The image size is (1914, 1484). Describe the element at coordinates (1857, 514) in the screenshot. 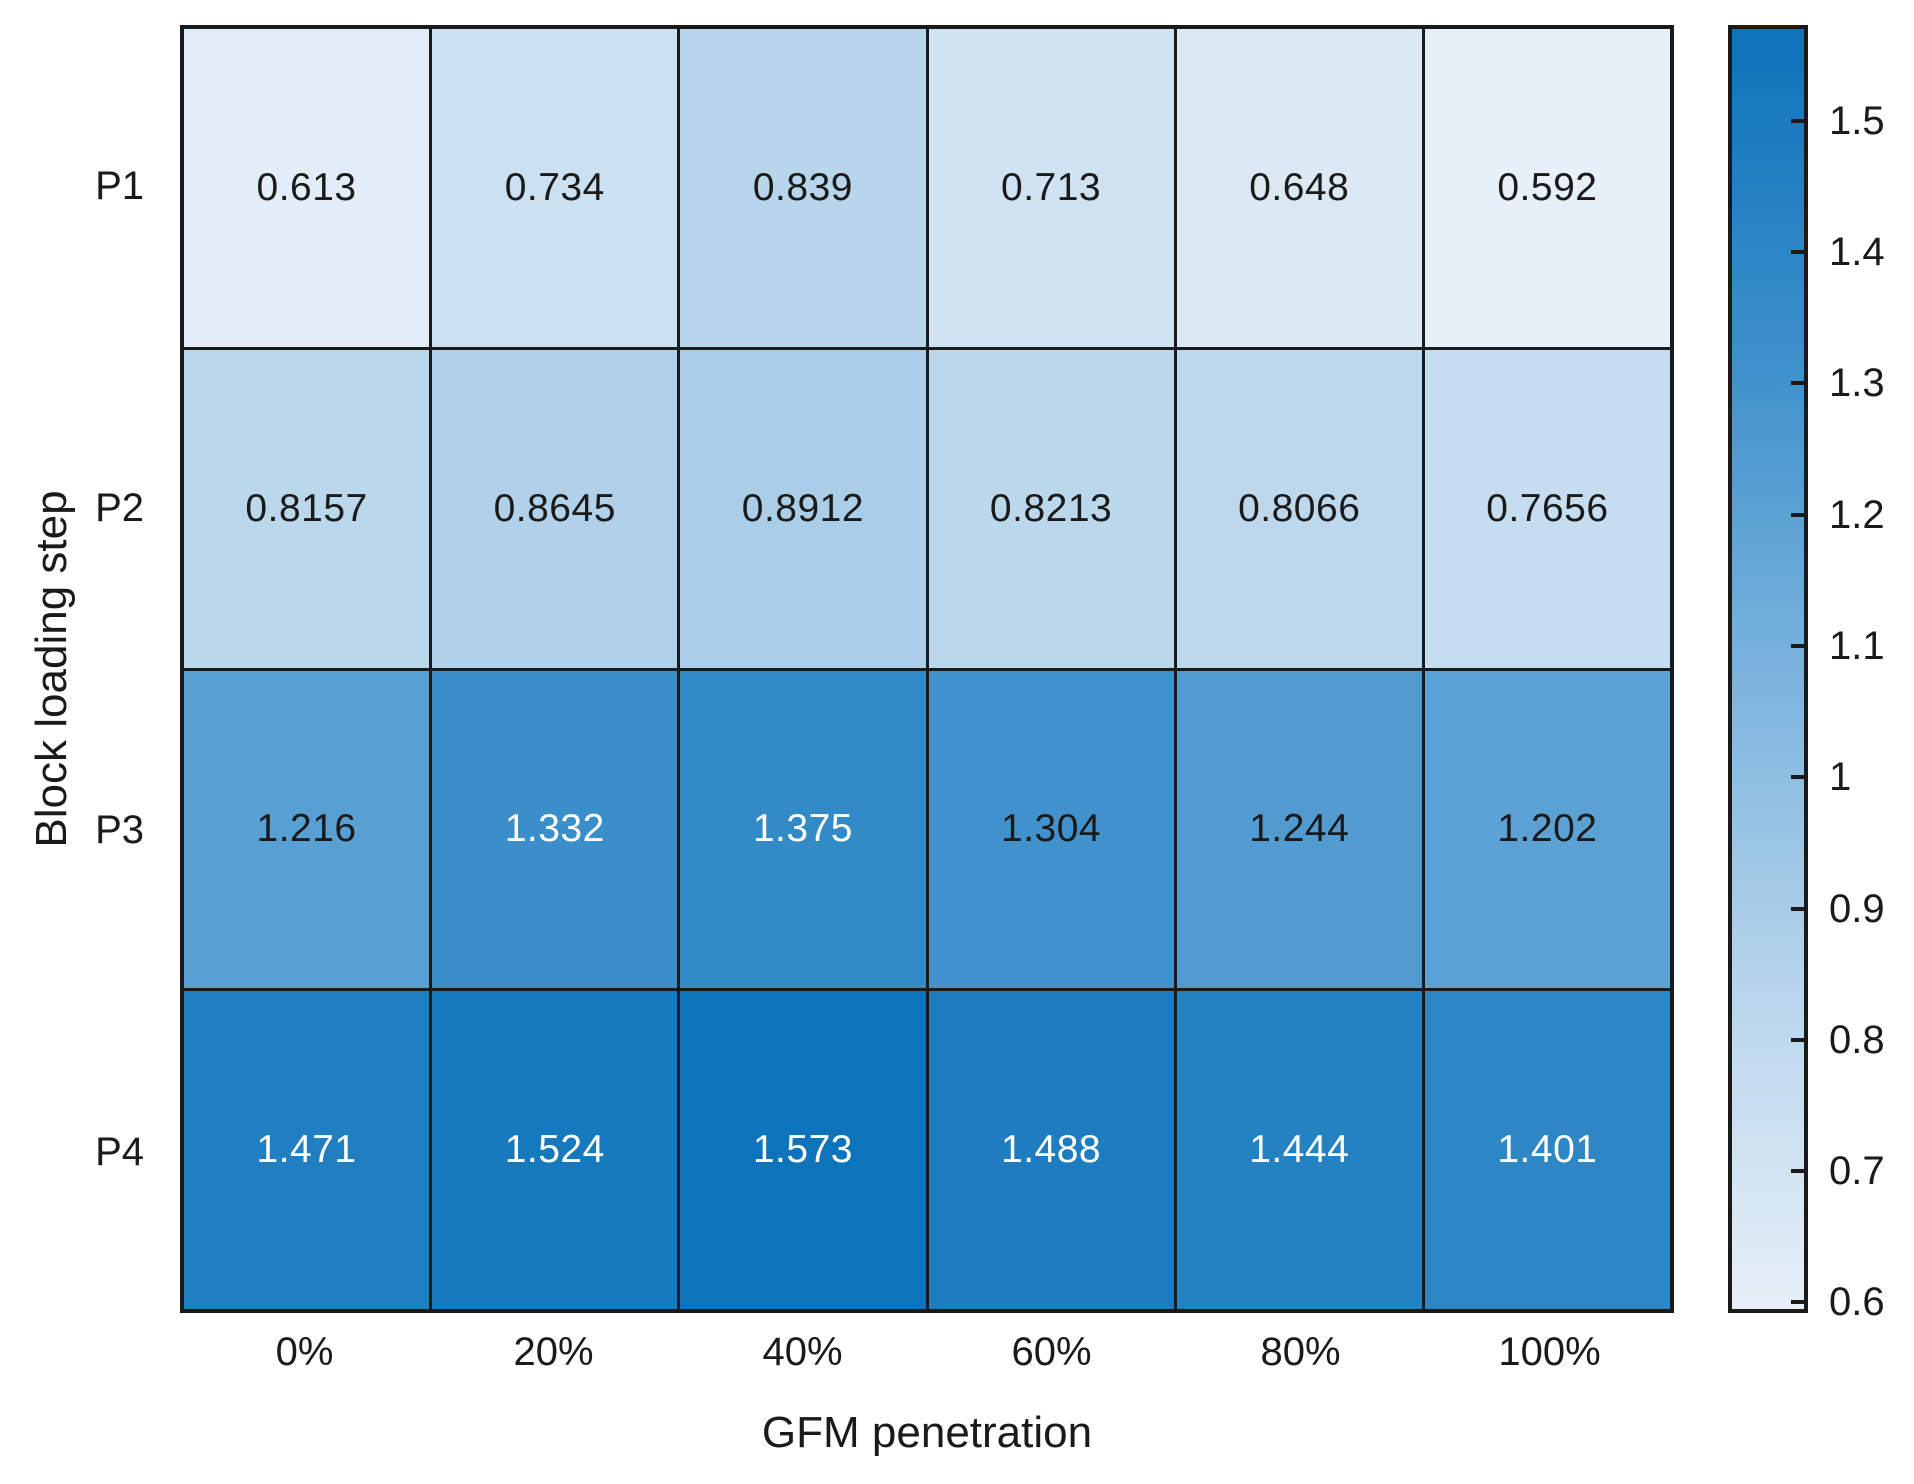

I see `colorbar-tick-label: 1.2` at that location.